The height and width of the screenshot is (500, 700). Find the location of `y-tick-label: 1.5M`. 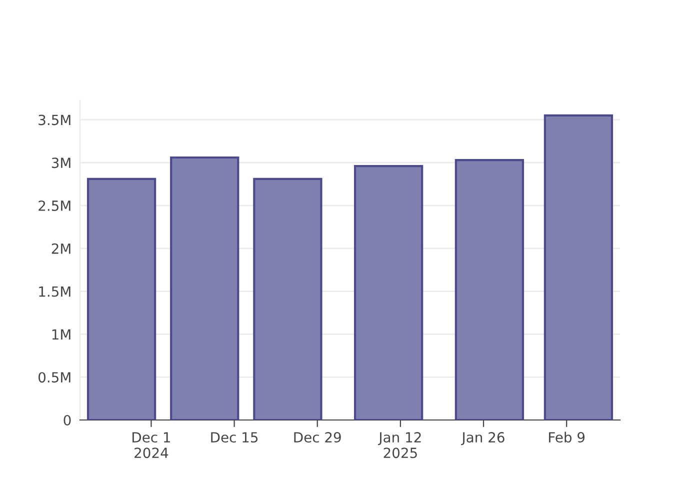

y-tick-label: 1.5M is located at coordinates (54, 291).